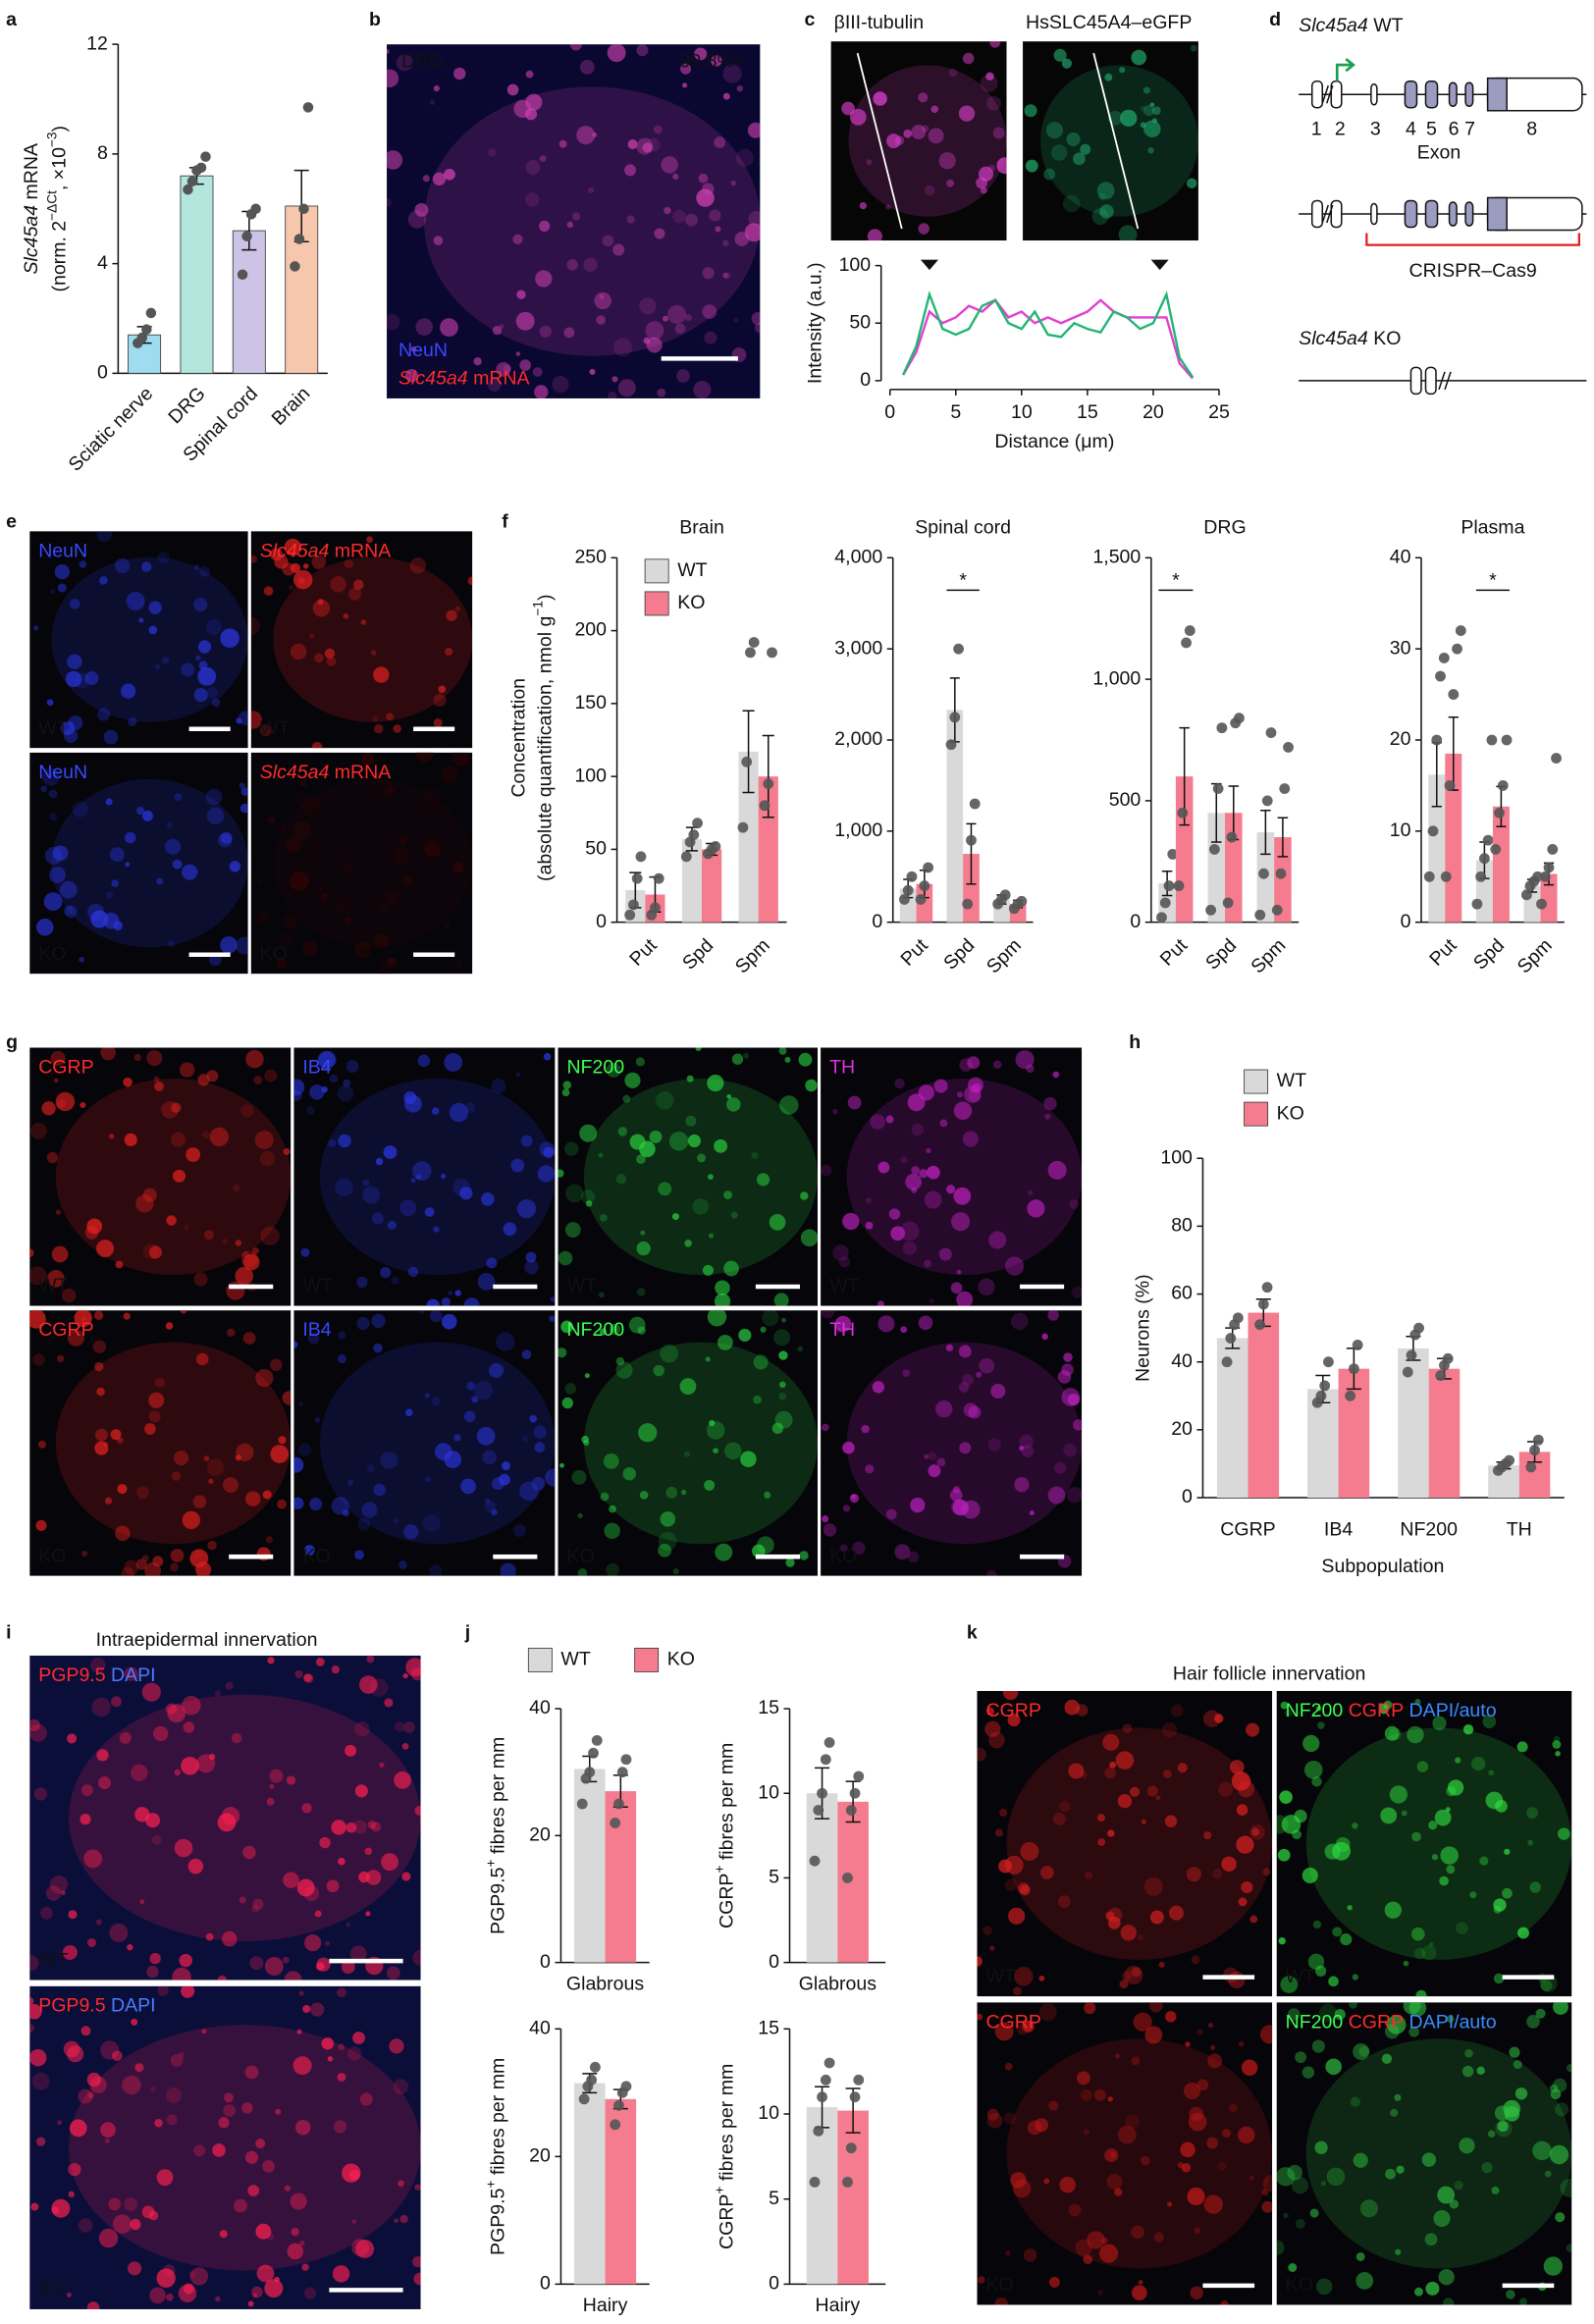 The width and height of the screenshot is (1594, 2324). Describe the element at coordinates (769, 2027) in the screenshot. I see `y-tick-label: 15` at that location.